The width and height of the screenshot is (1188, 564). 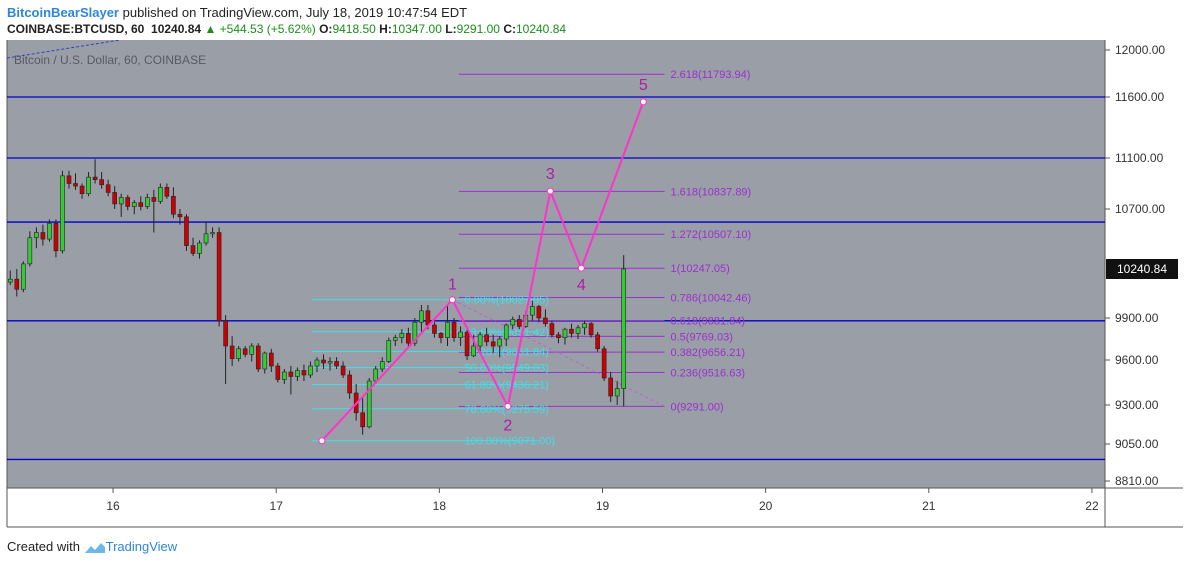 I want to click on last-price-tag-text: 10240.84, so click(x=1142, y=269).